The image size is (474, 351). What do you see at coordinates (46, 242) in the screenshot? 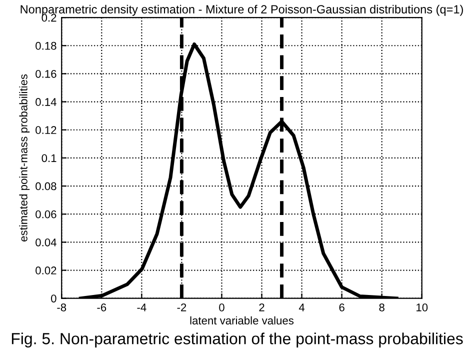
I see `y-tick-label: 0.04` at bounding box center [46, 242].